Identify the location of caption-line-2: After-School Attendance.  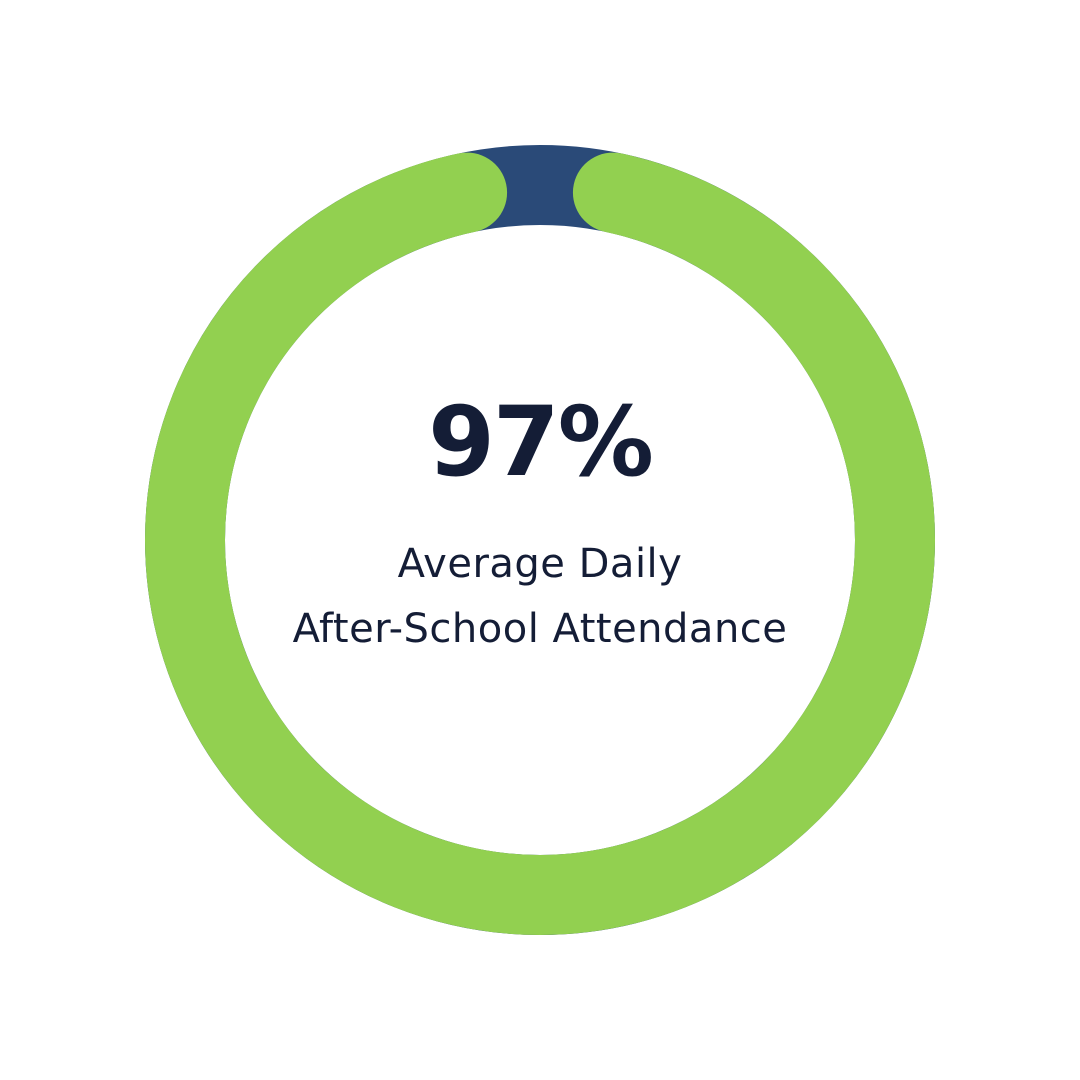
(540, 629).